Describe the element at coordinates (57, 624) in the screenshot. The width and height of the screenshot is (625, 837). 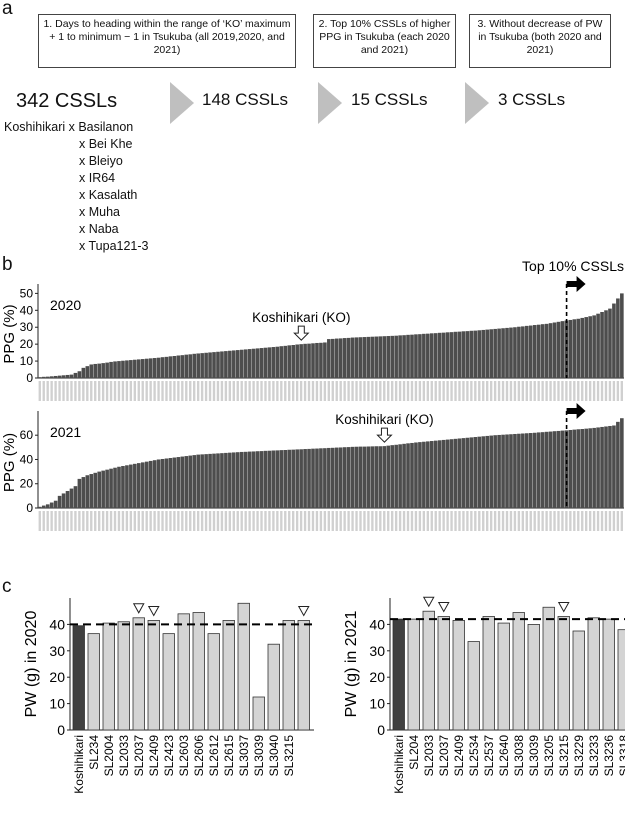
I see `pw-y-tick-label-0: 40` at that location.